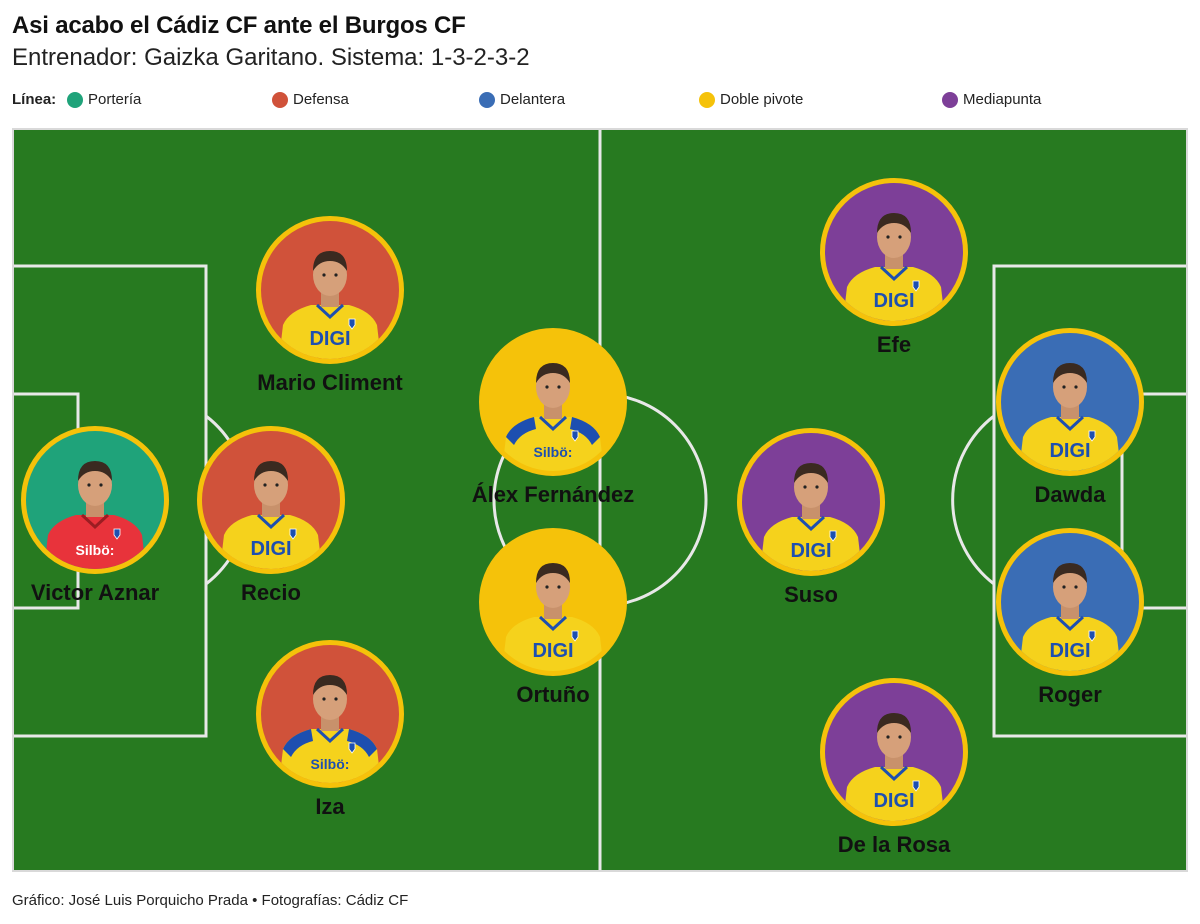  Describe the element at coordinates (239, 25) in the screenshot. I see `chart-title: Asi acabo el Cádiz CF ante el Burgos CF` at that location.